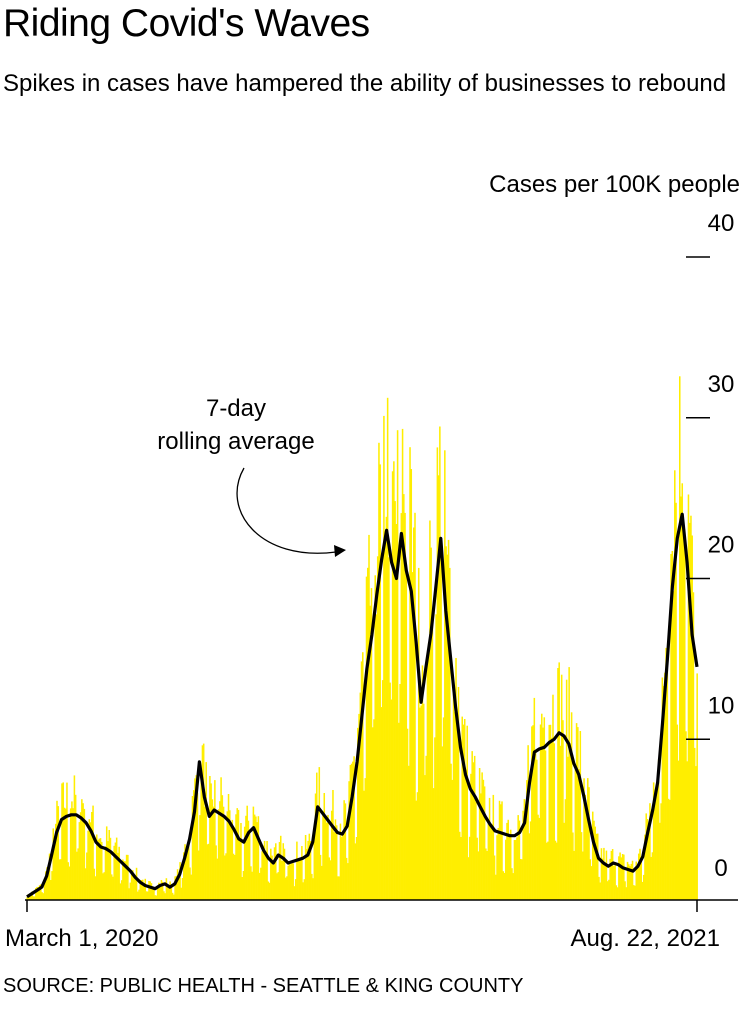 The width and height of the screenshot is (750, 1030). Describe the element at coordinates (286, 510) in the screenshot. I see `annotation-arrow` at that location.